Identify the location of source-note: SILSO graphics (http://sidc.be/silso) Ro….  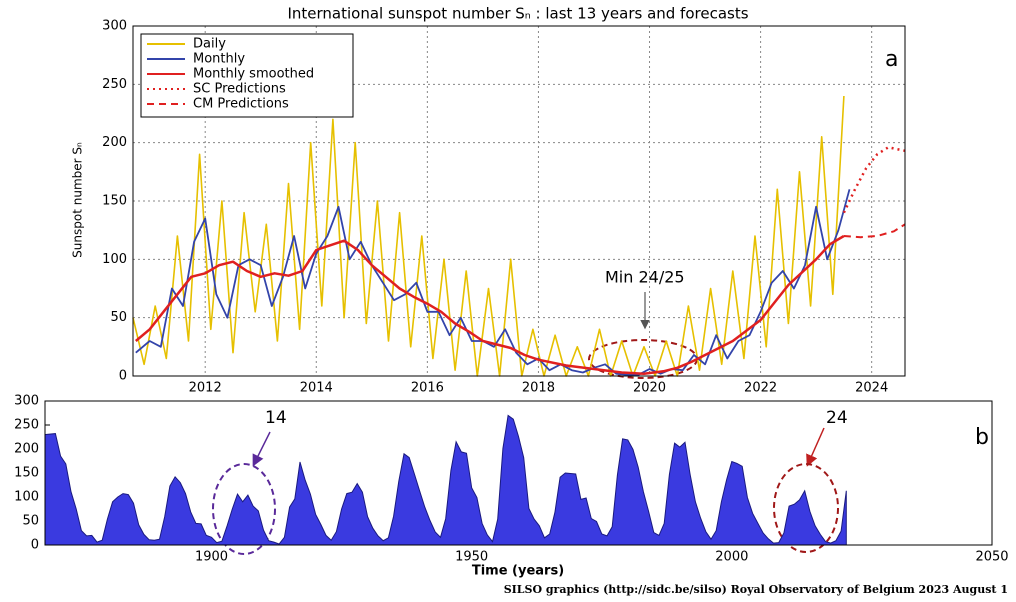
(756, 589).